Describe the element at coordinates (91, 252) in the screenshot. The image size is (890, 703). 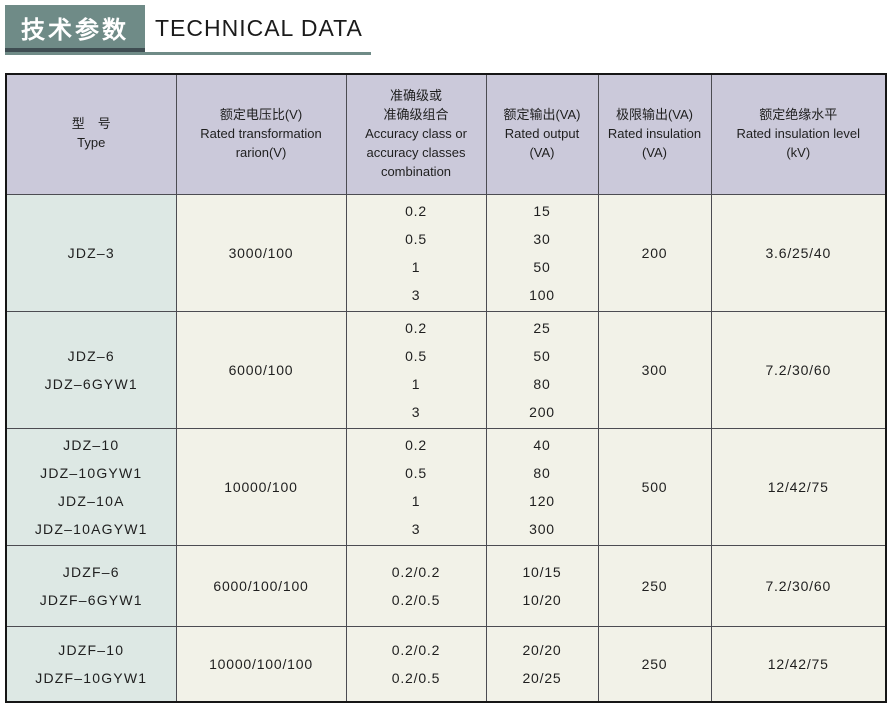
I see `cell-type: JDZ–3` at that location.